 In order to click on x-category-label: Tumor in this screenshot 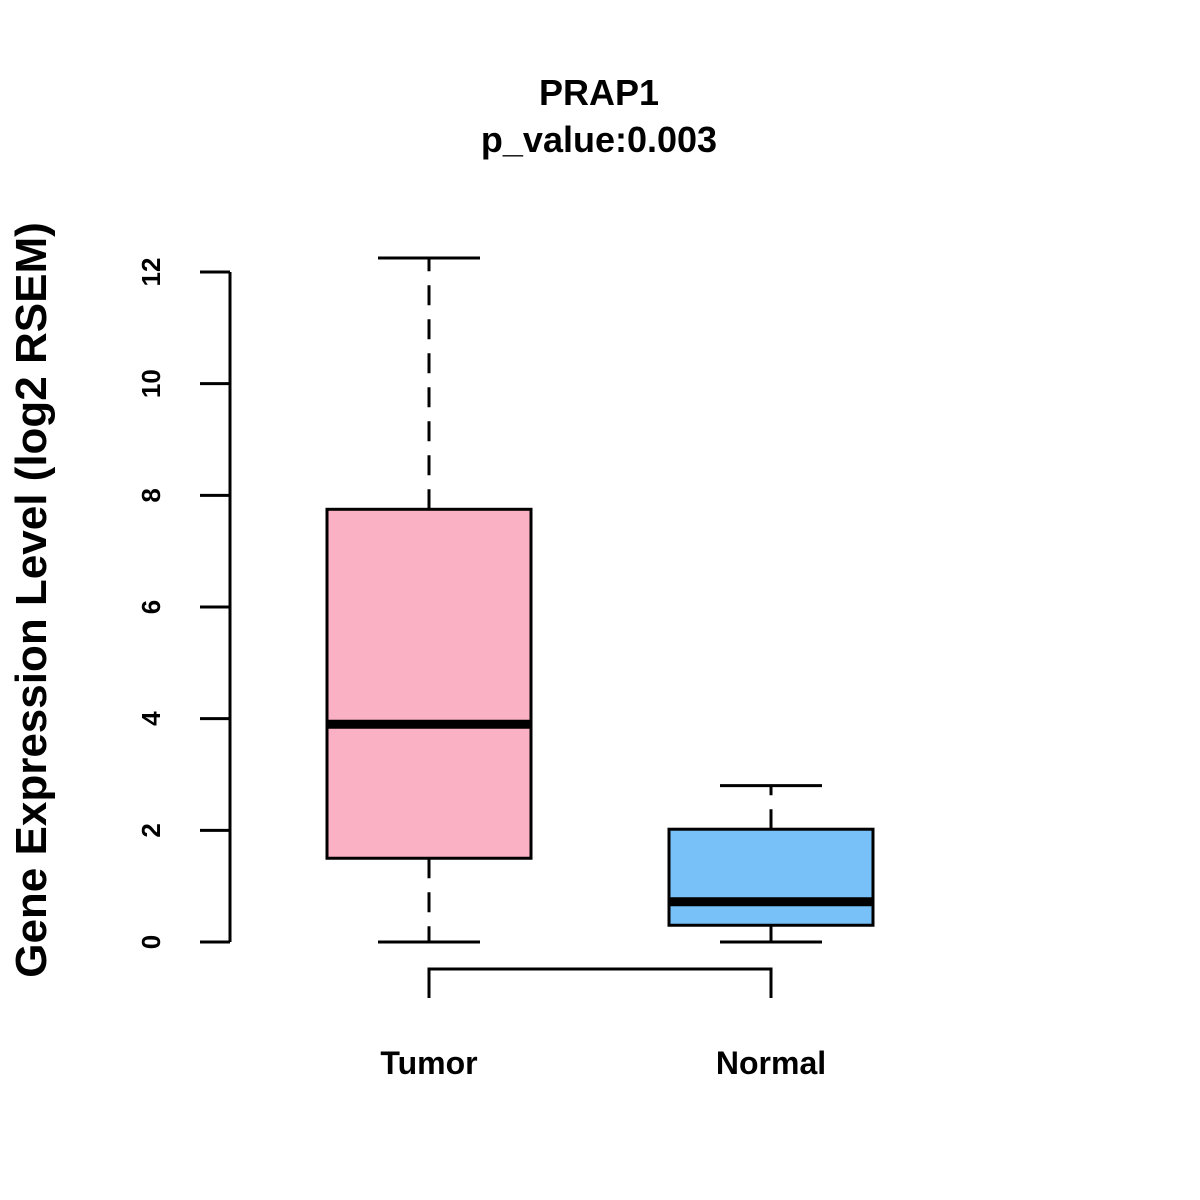, I will do `click(428, 1063)`.